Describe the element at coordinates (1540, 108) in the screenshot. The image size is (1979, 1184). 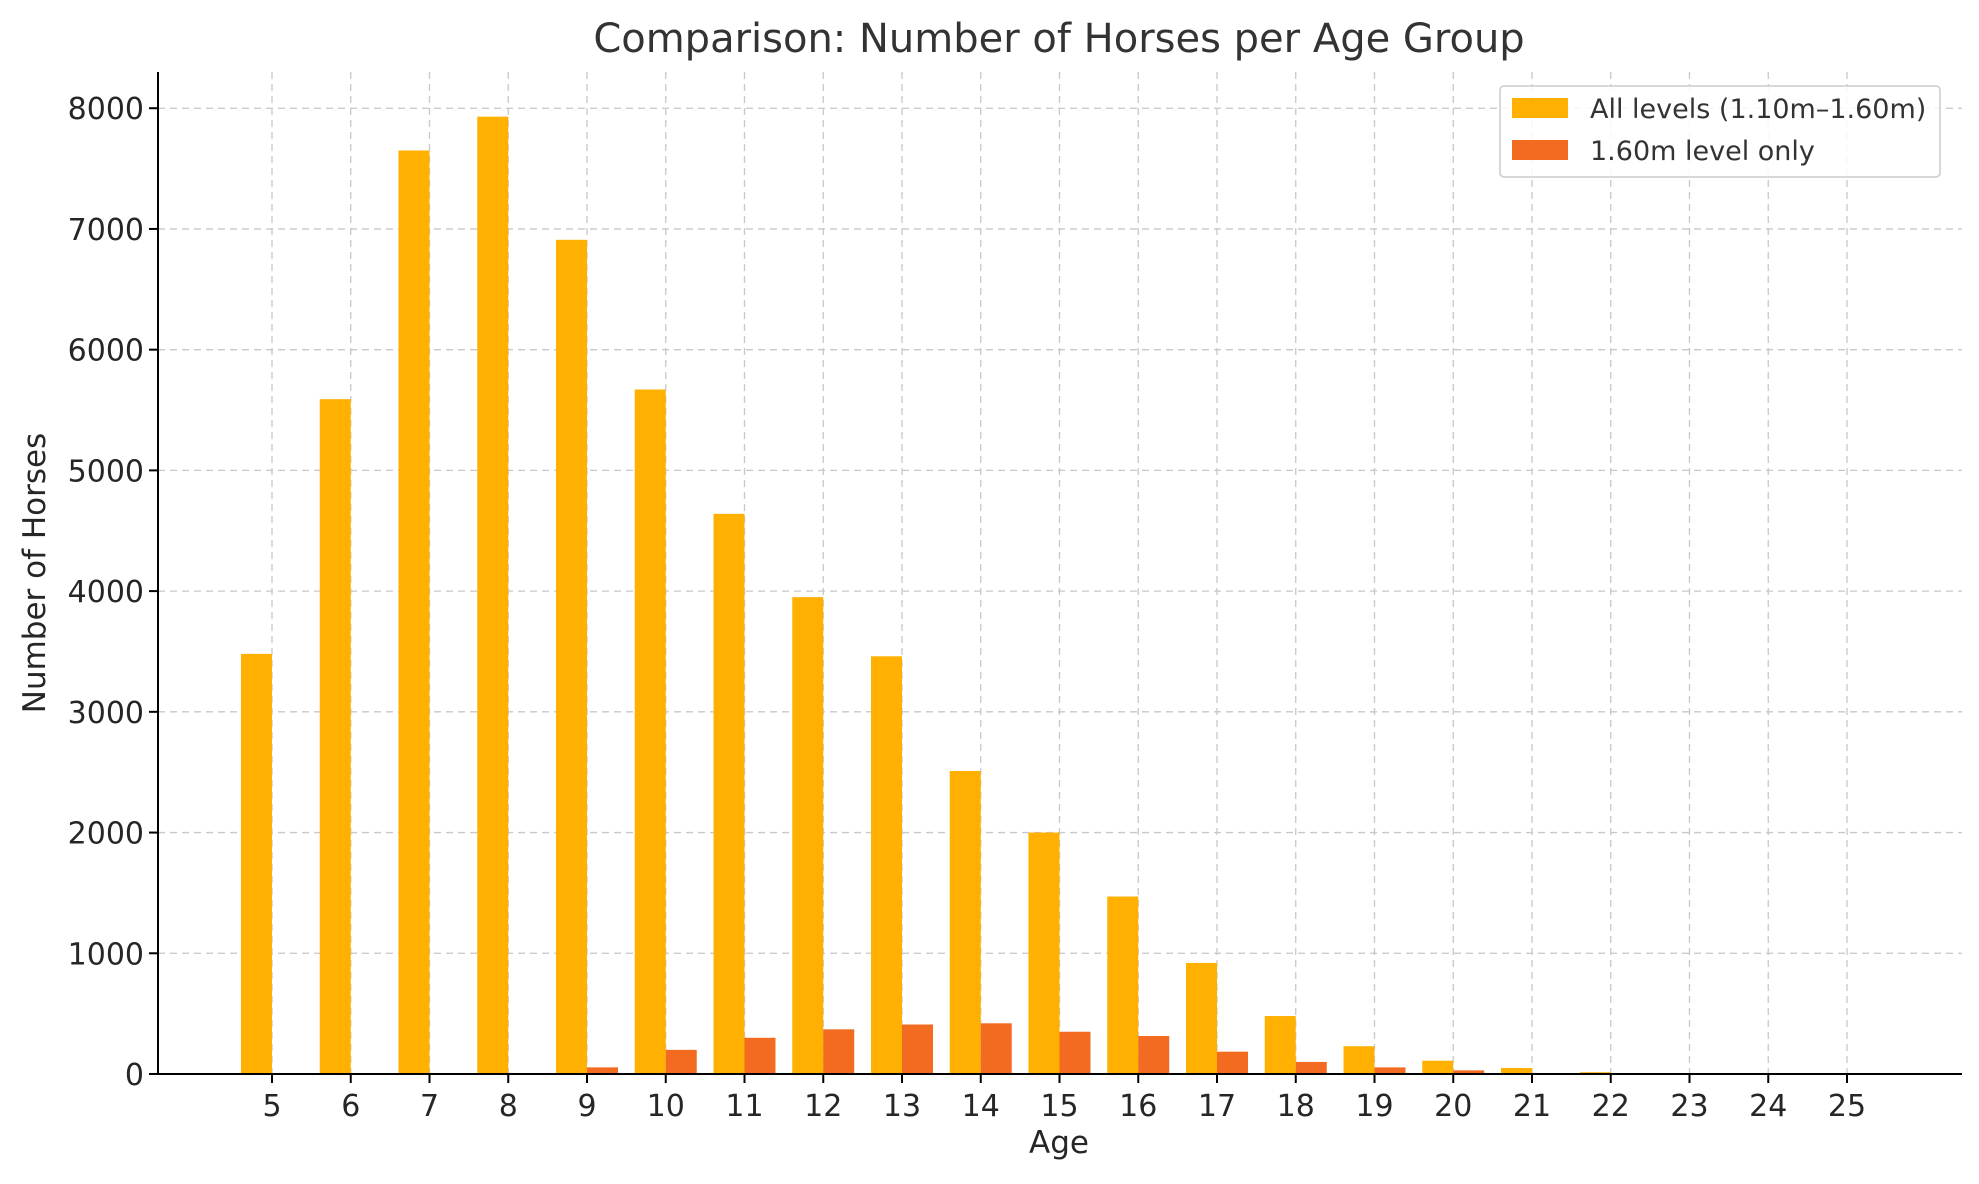
I see `legend-swatch-all-levels` at that location.